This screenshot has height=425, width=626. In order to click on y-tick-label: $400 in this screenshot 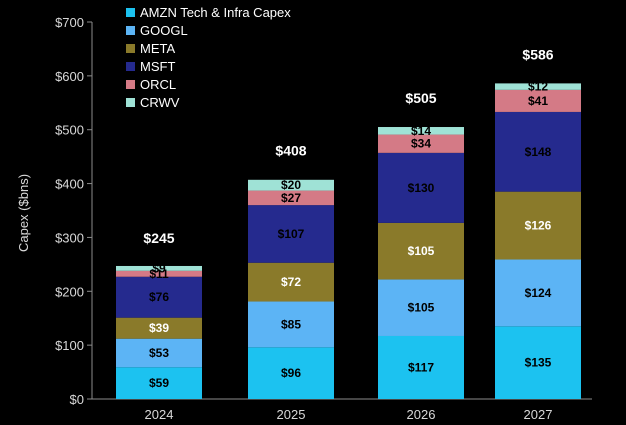, I will do `click(69, 184)`.